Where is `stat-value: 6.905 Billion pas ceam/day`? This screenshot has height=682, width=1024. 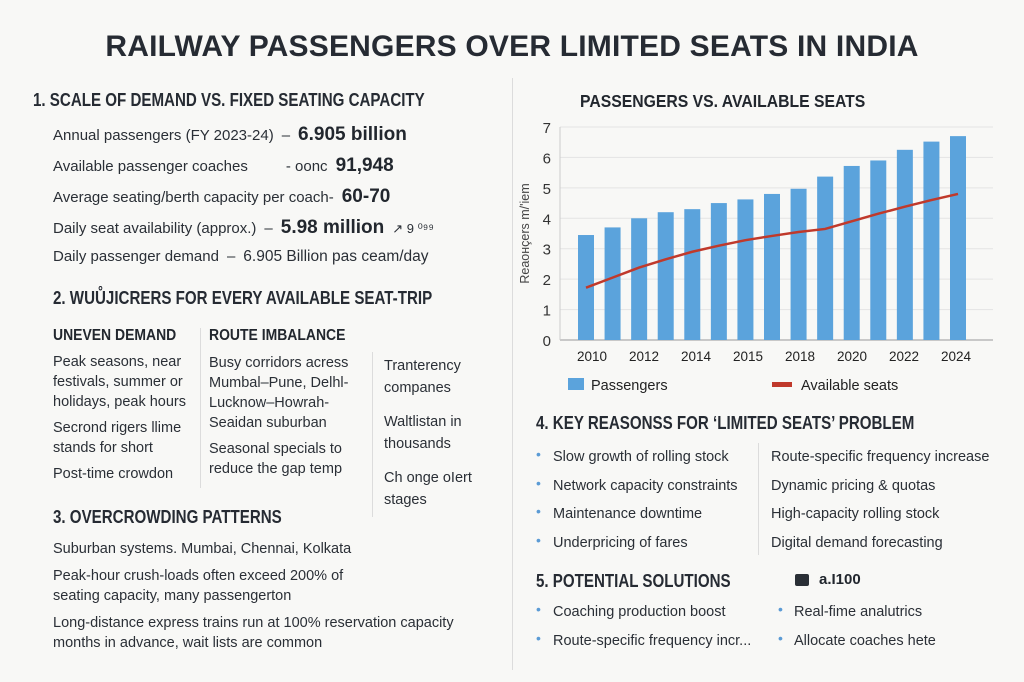 stat-value: 6.905 Billion pas ceam/day is located at coordinates (336, 256).